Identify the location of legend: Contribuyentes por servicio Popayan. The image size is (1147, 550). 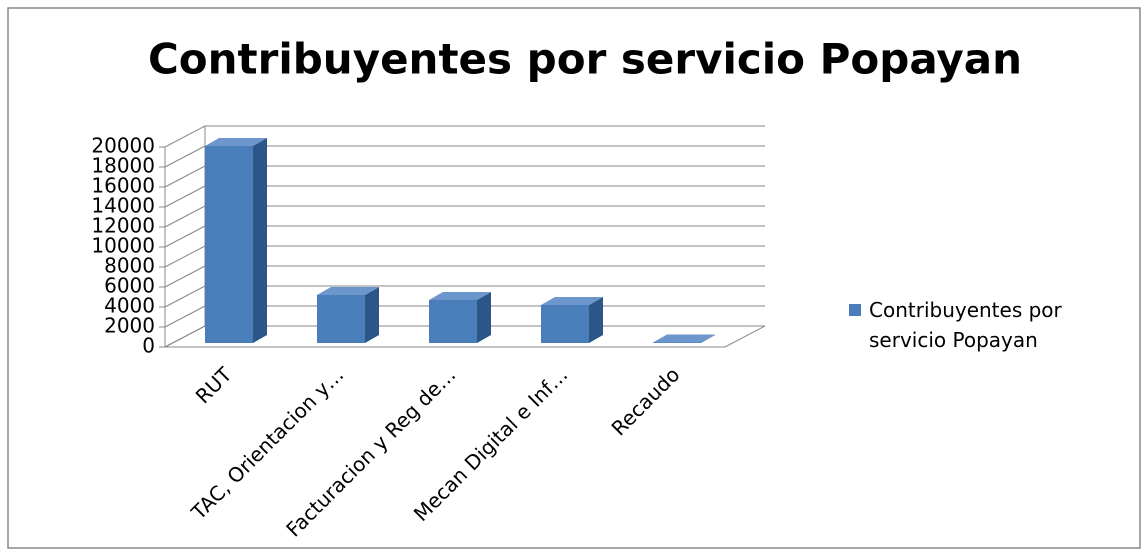
(990, 325).